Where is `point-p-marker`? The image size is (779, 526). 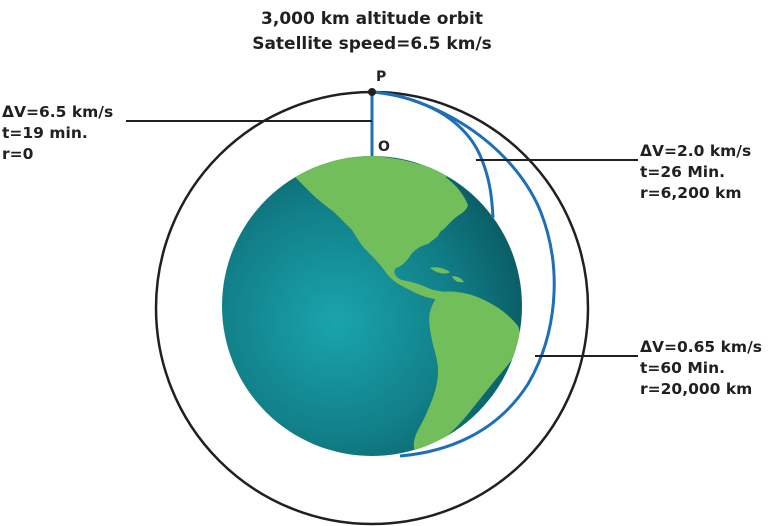
point-p-marker is located at coordinates (372, 92).